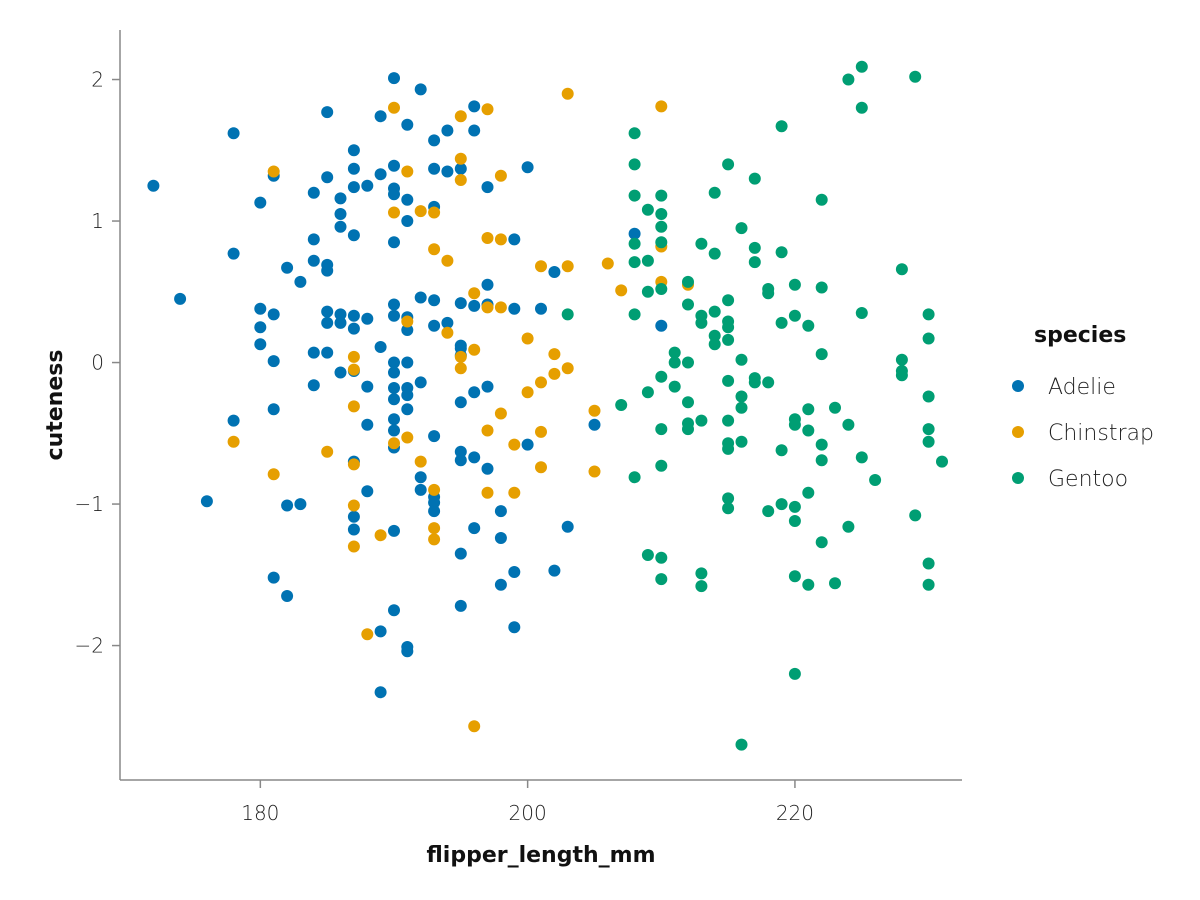  Describe the element at coordinates (1083, 433) in the screenshot. I see `legend-items: Adelie Chinstrap Gentoo` at that location.